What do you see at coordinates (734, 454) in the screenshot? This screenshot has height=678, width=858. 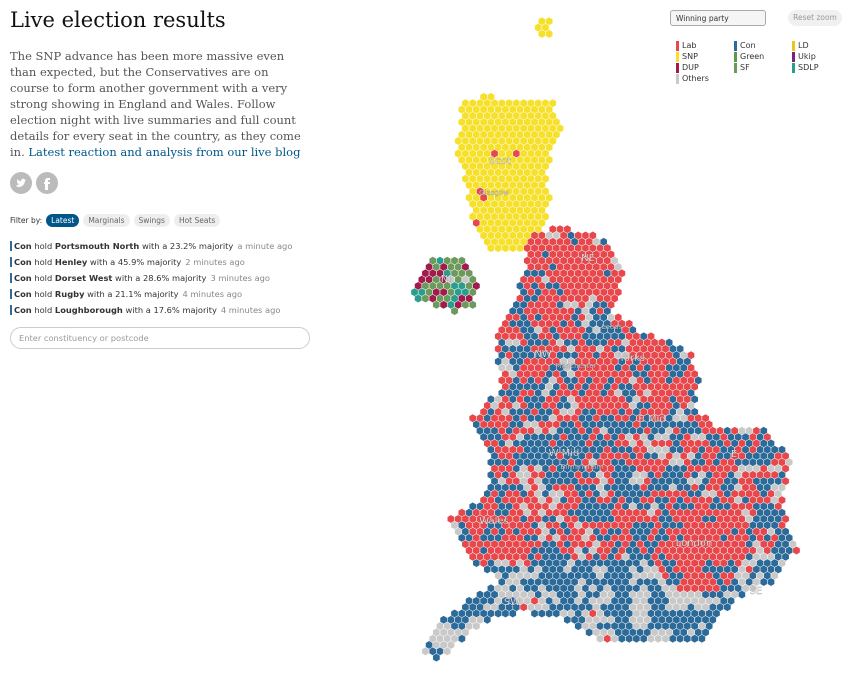 I see `region-label: E` at bounding box center [734, 454].